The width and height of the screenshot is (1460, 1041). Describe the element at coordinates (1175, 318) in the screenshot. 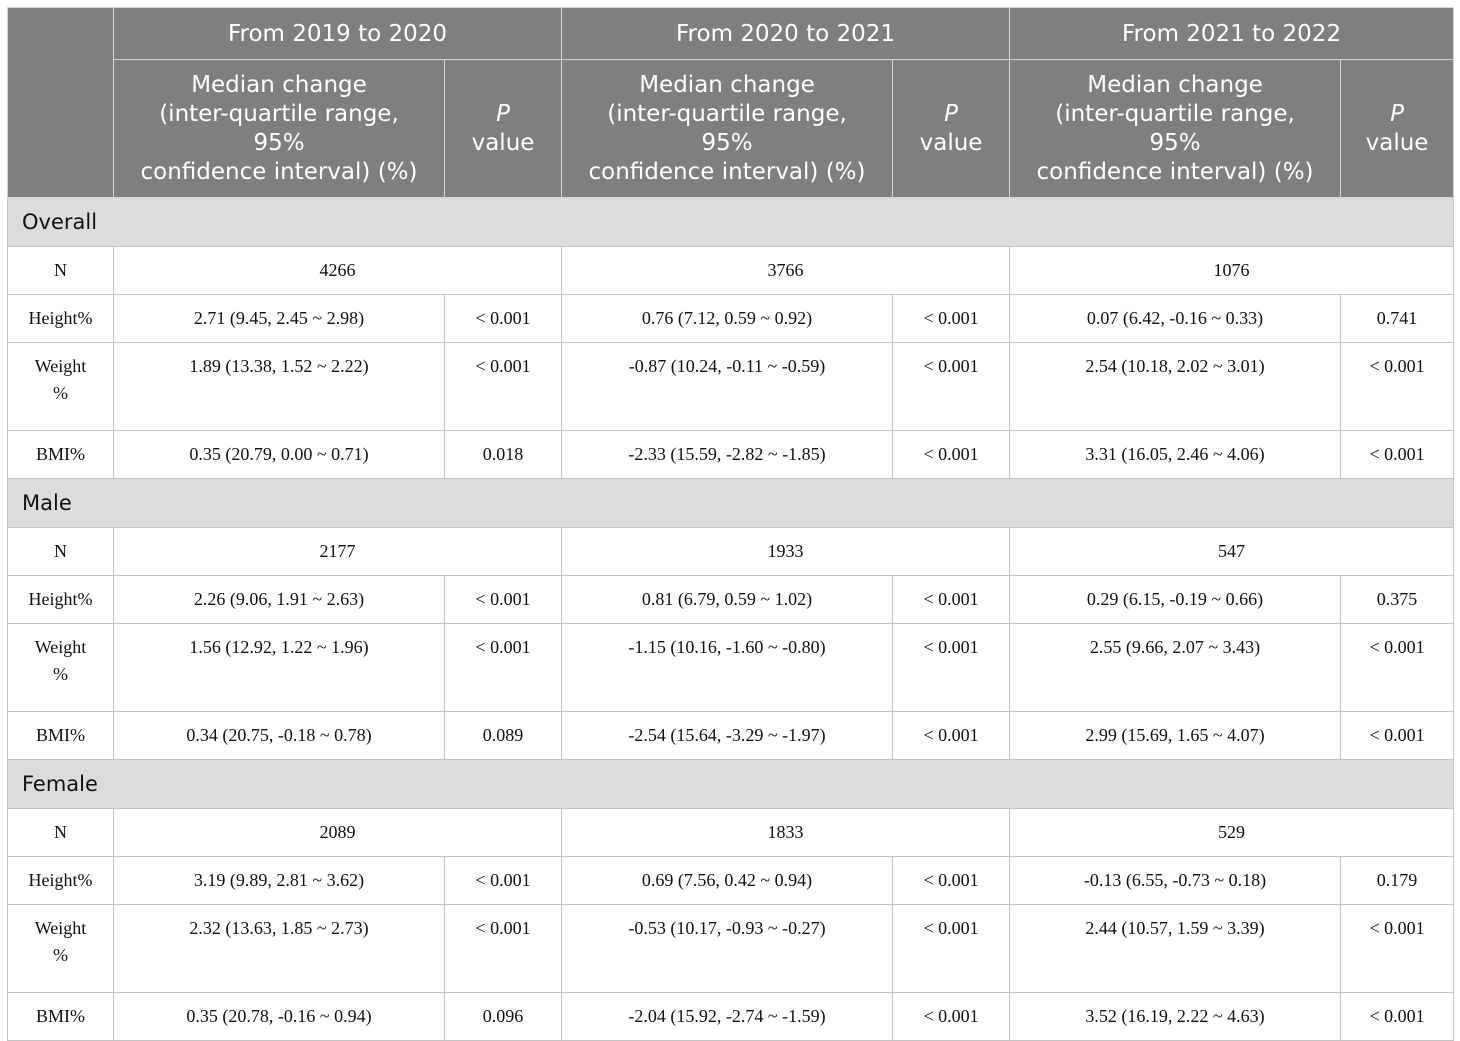

I see `median-change-cell: 0.07 (6.42, -0.16 ~ 0.33)` at that location.